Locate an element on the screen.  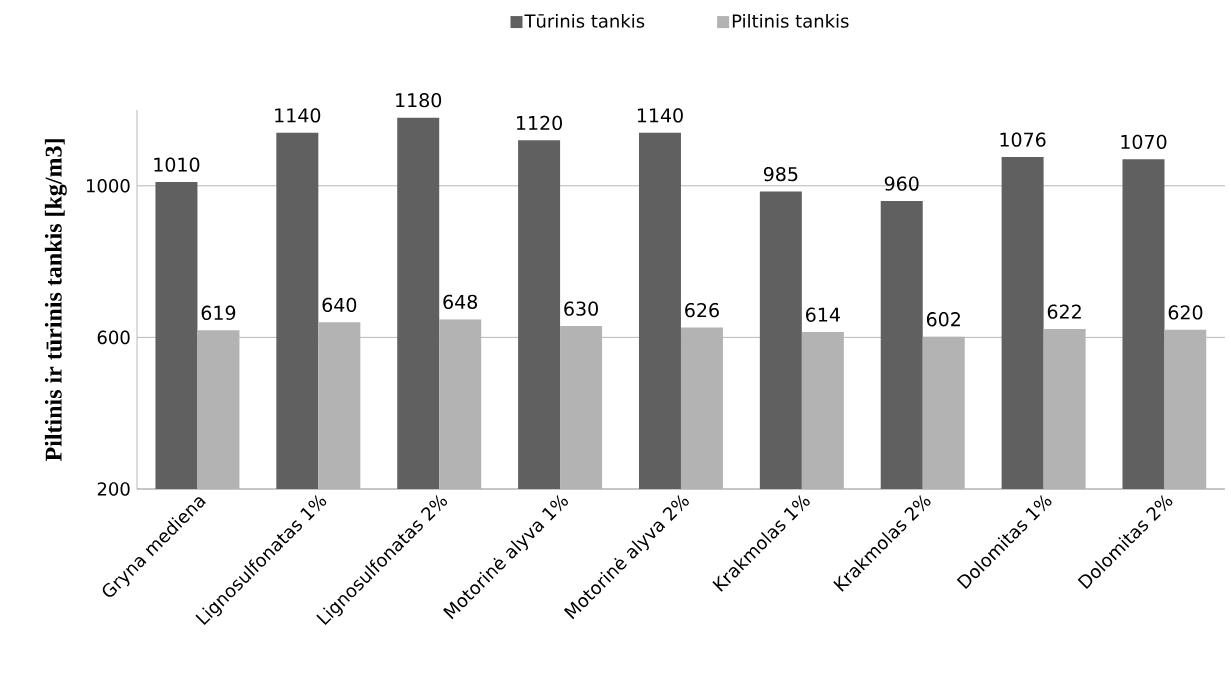
data-label: 1120 is located at coordinates (539, 123).